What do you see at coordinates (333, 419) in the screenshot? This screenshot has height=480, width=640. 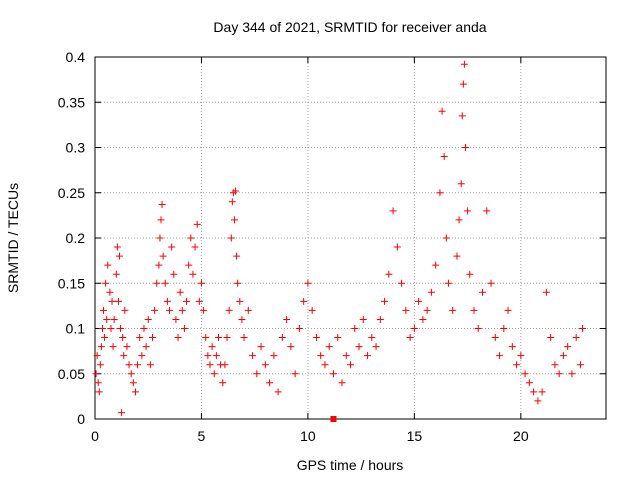 I see `special-marker` at bounding box center [333, 419].